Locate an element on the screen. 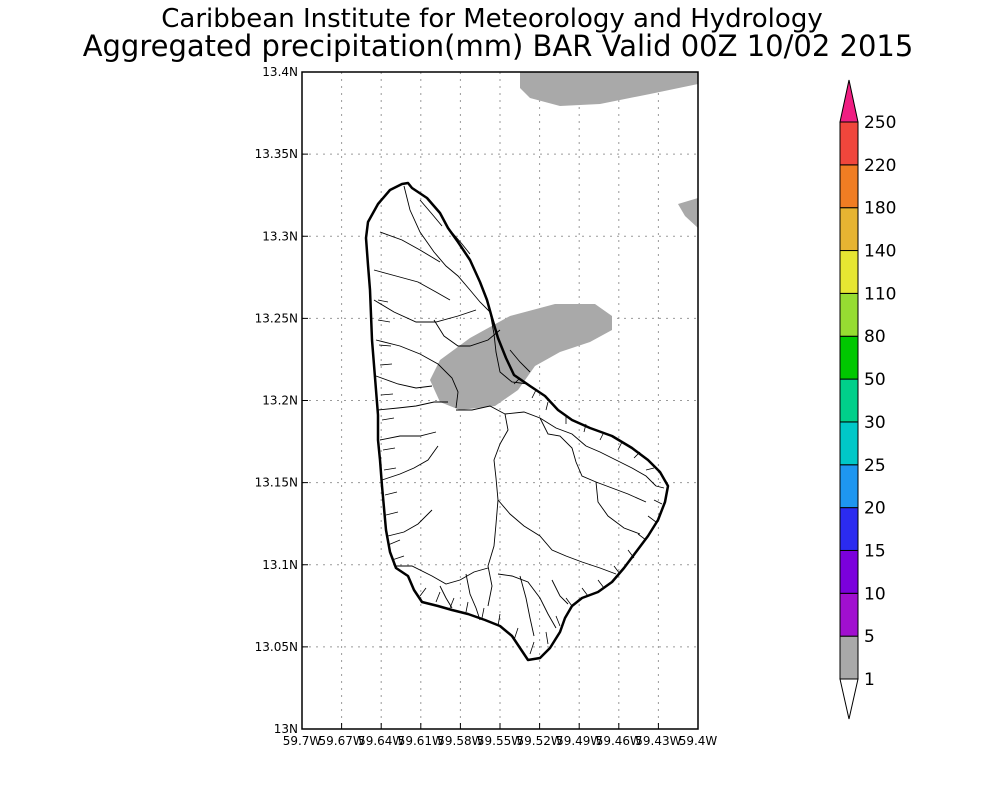 The height and width of the screenshot is (800, 1000). y-tick-label: 13.2N is located at coordinates (280, 401).